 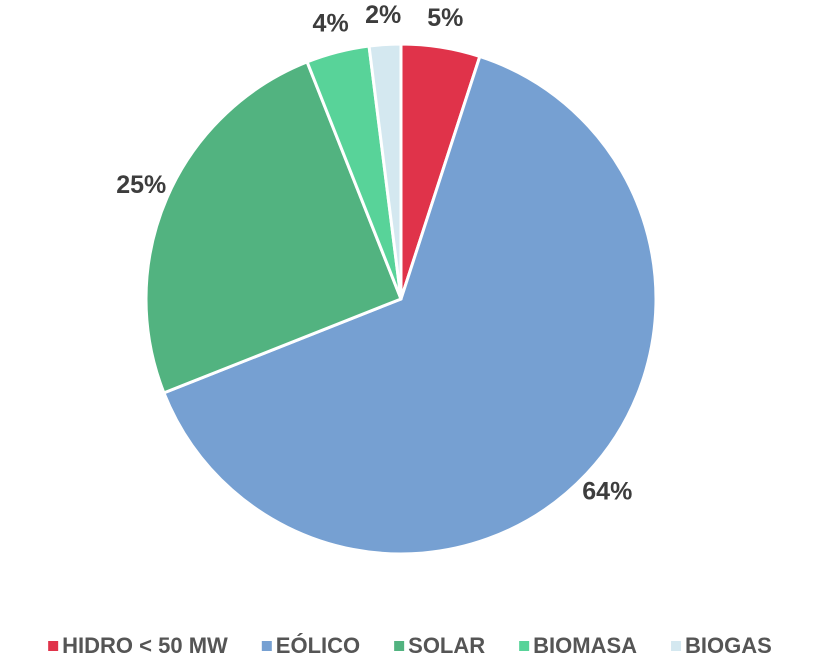 What do you see at coordinates (445, 18) in the screenshot?
I see `data-label: 5%` at bounding box center [445, 18].